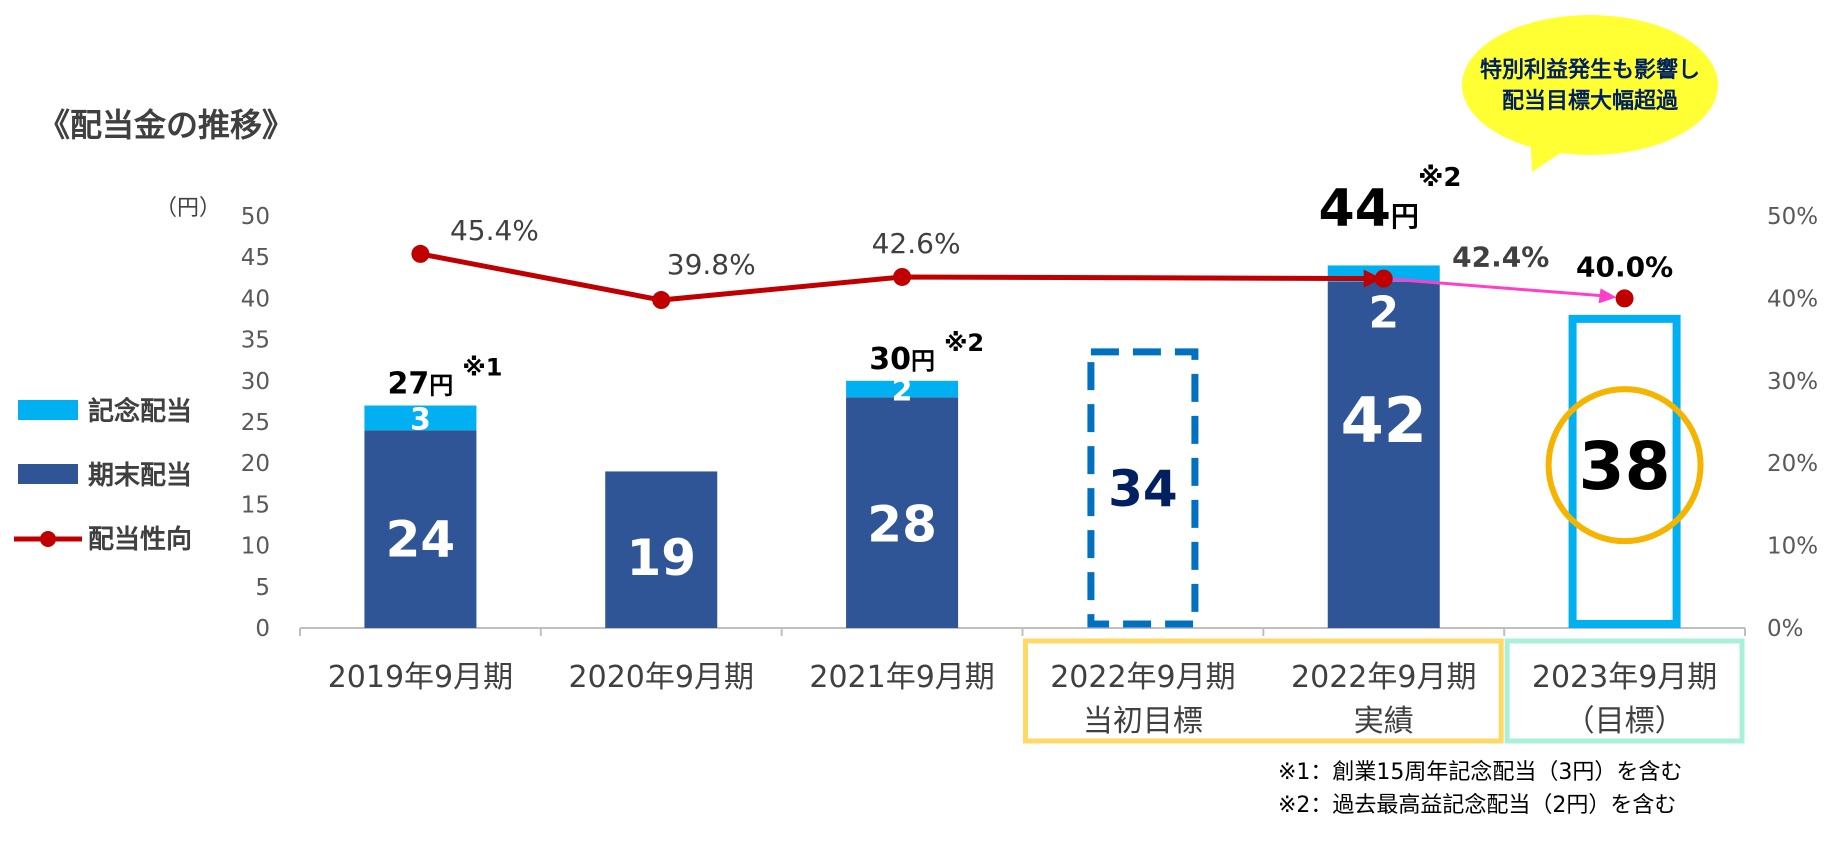 This screenshot has height=854, width=1834. Describe the element at coordinates (901, 677) in the screenshot. I see `category-label: 2021年9月期` at that location.